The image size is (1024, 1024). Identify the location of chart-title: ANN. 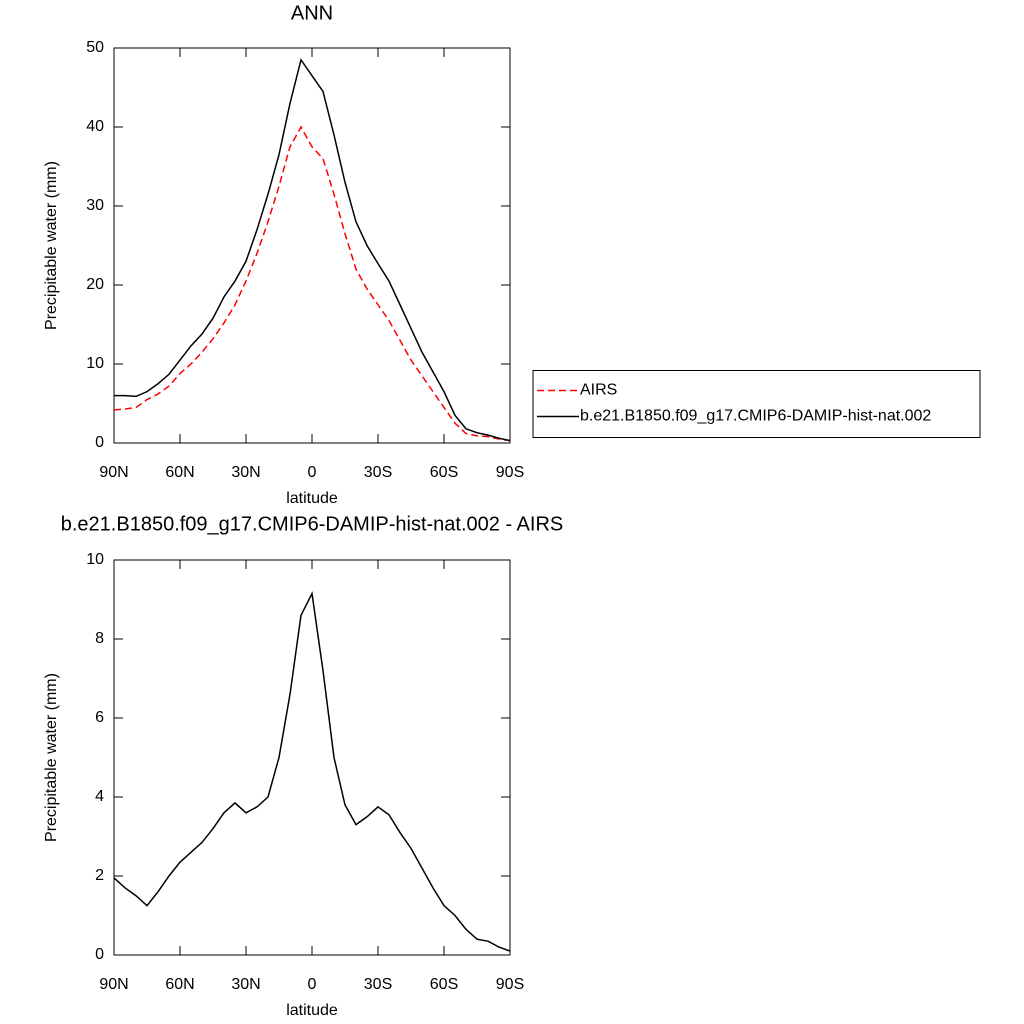
(312, 13).